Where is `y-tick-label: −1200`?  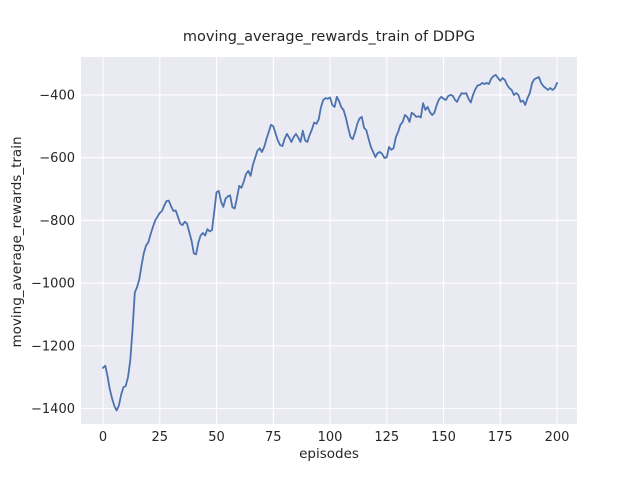
y-tick-label: −1200 is located at coordinates (53, 346).